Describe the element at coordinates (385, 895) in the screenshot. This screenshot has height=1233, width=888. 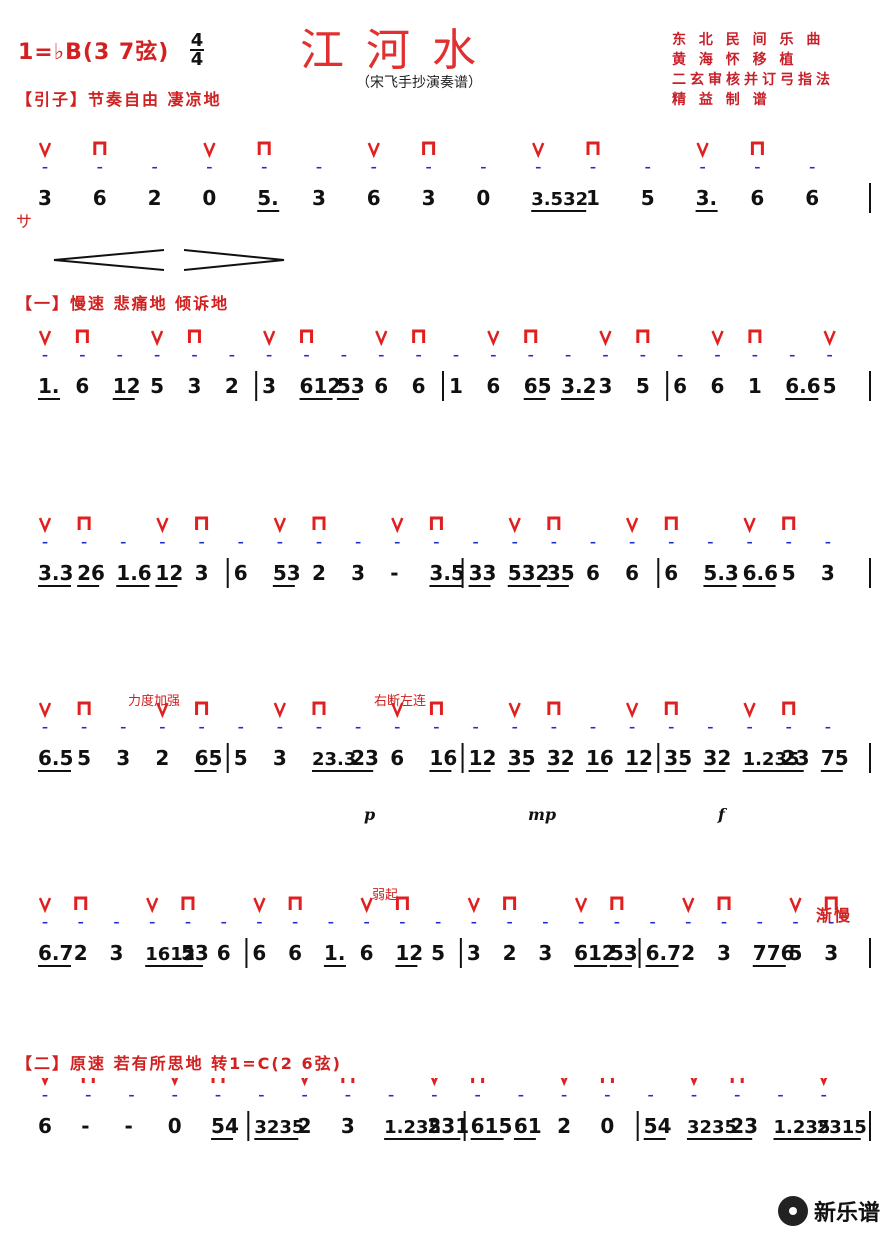
I see `mark-weak: 弱起` at that location.